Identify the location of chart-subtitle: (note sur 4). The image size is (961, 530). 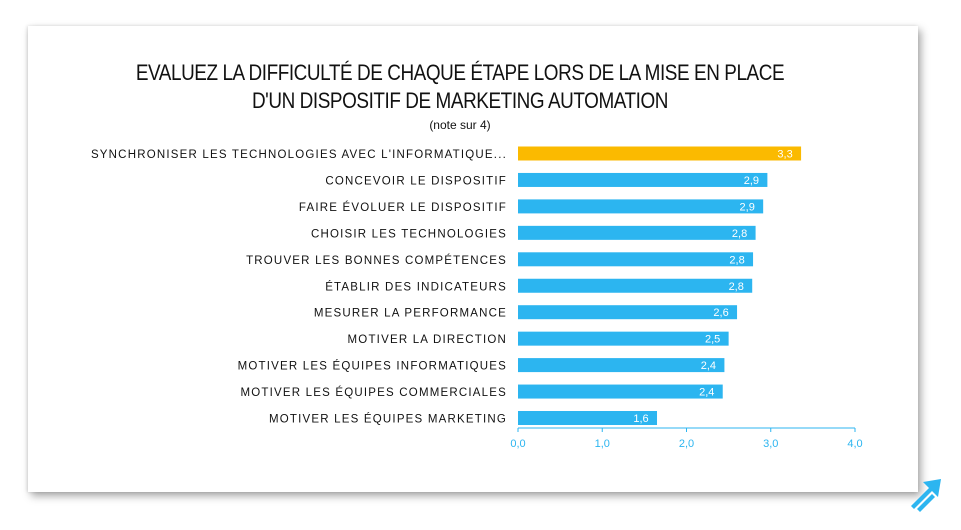
(460, 125).